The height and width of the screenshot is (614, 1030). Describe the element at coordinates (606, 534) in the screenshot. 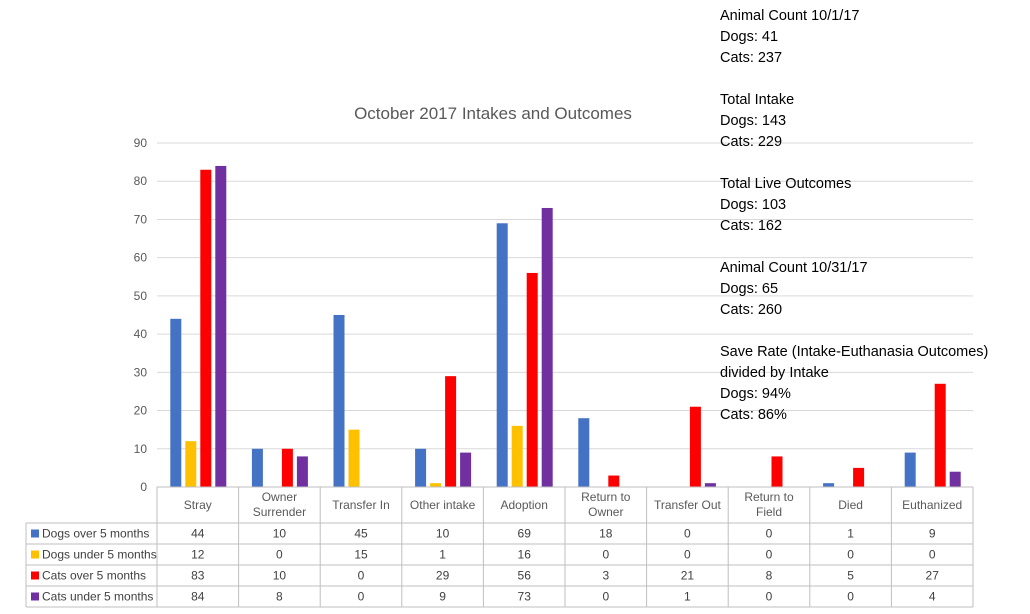

I see `table-cell-value: 18` at that location.